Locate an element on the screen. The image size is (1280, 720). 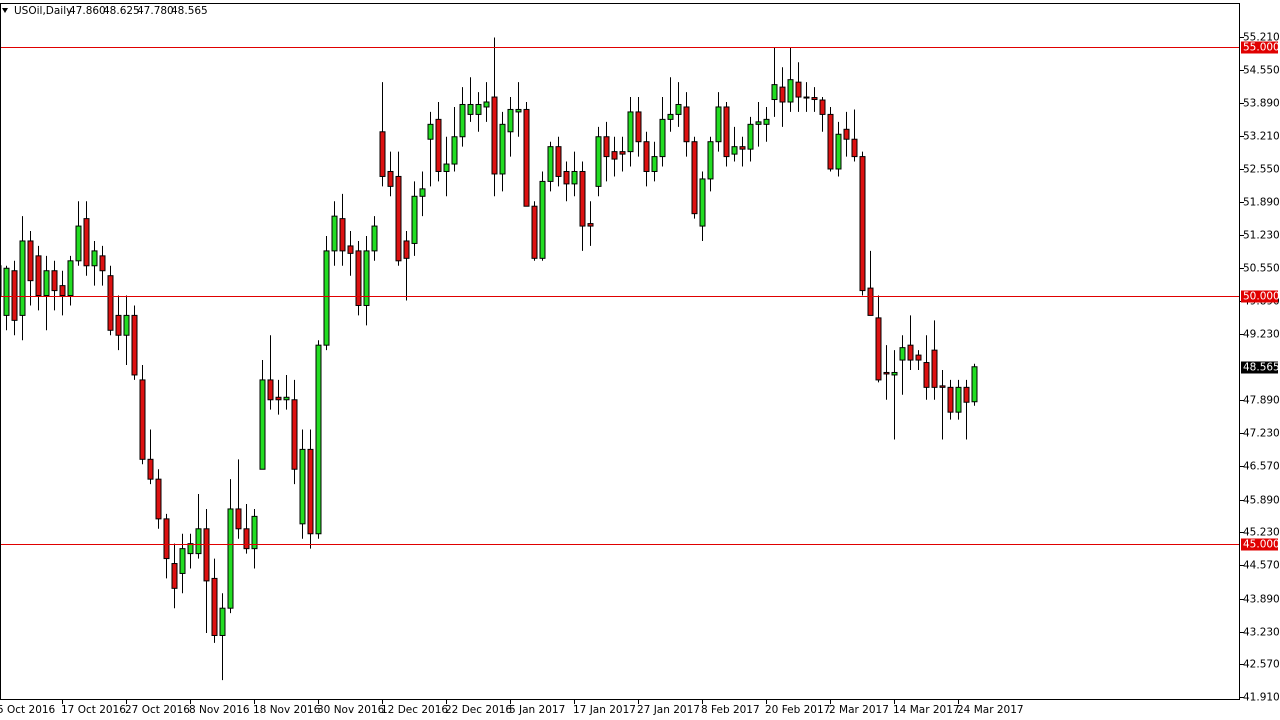
y-tick-label: 45.890 is located at coordinates (1261, 501).